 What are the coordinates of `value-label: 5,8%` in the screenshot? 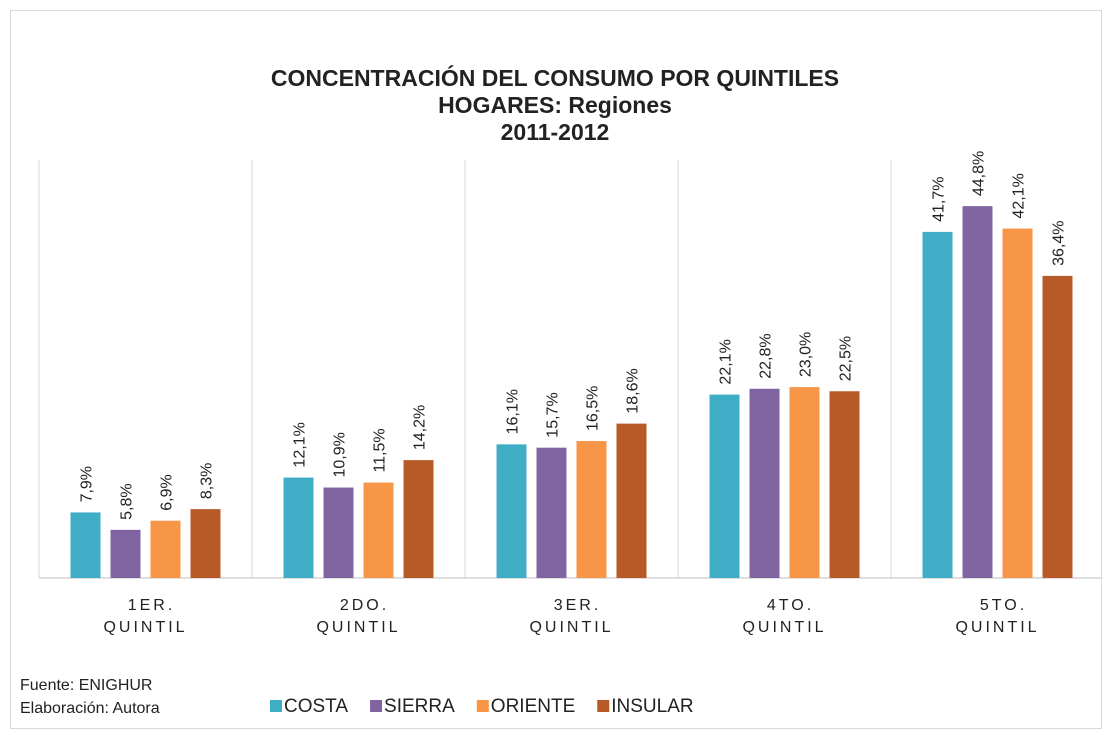 It's located at (127, 501).